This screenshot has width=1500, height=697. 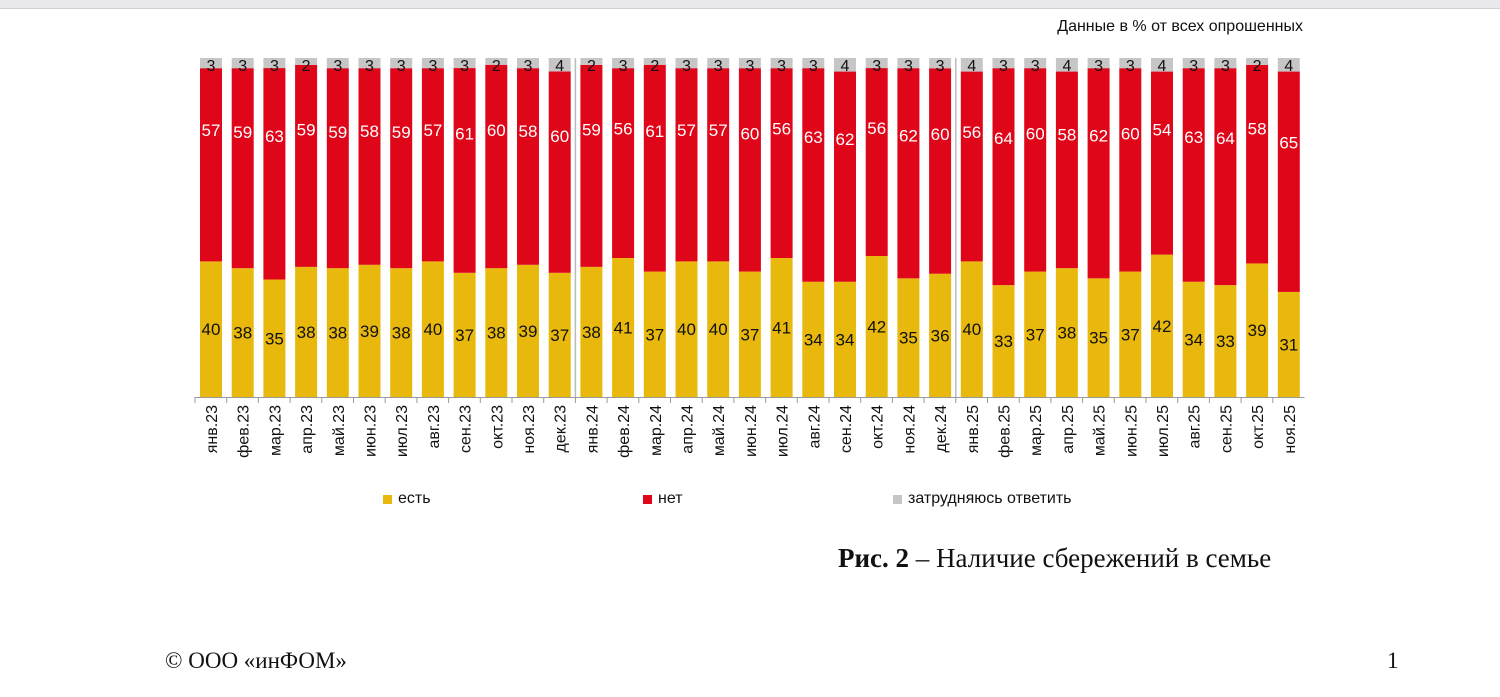 What do you see at coordinates (1100, 430) in the screenshot?
I see `x-tick-label: май.25` at bounding box center [1100, 430].